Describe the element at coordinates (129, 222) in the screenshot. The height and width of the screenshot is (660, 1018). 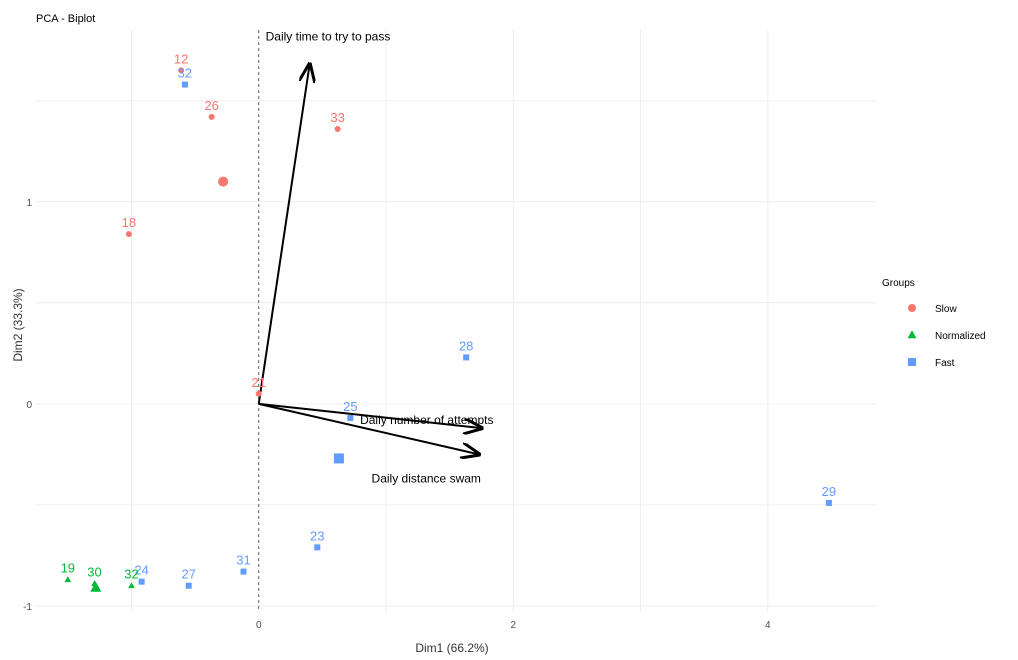
I see `point-label: 18` at that location.